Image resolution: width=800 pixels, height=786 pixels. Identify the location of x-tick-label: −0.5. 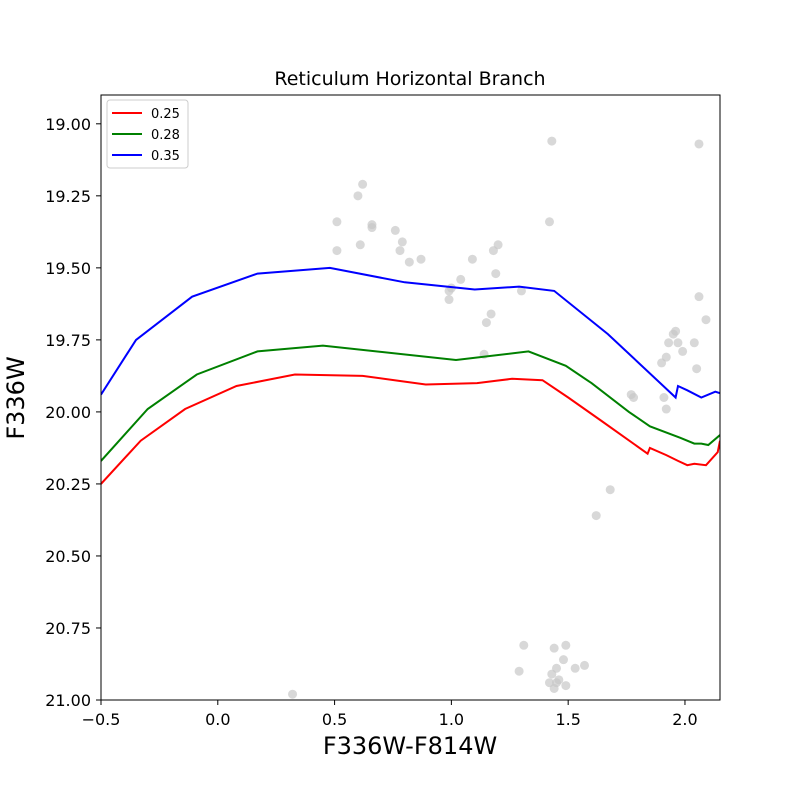
(101, 719).